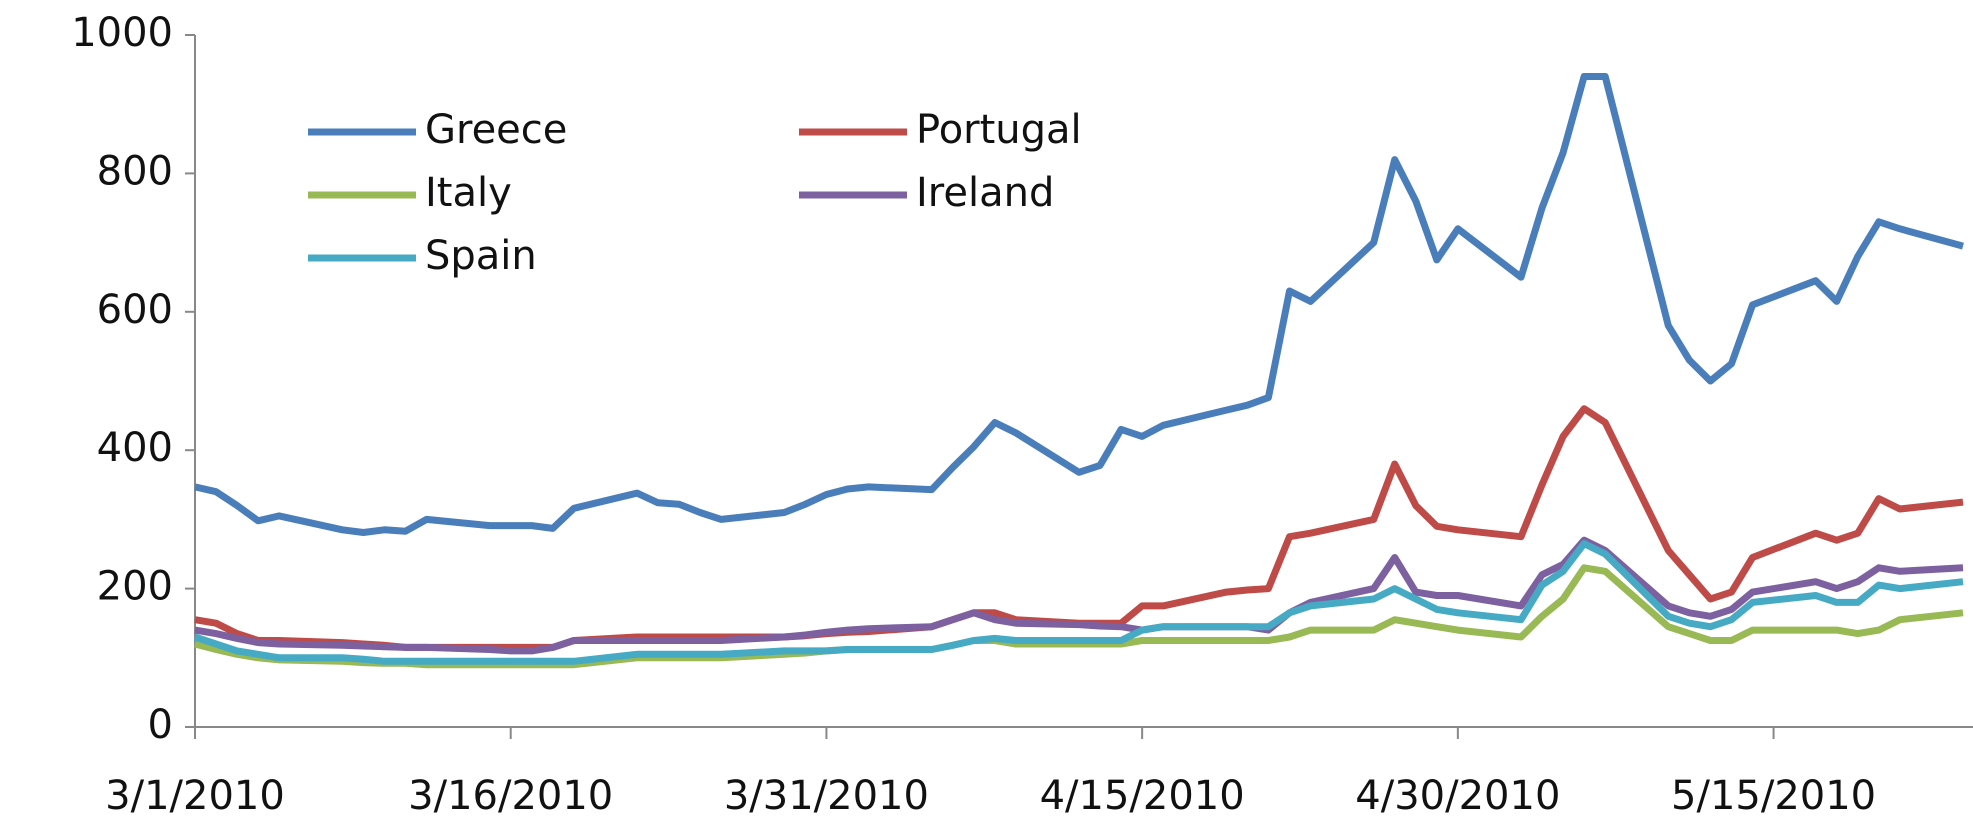  Describe the element at coordinates (999, 130) in the screenshot. I see `legend-label: Portugal` at that location.